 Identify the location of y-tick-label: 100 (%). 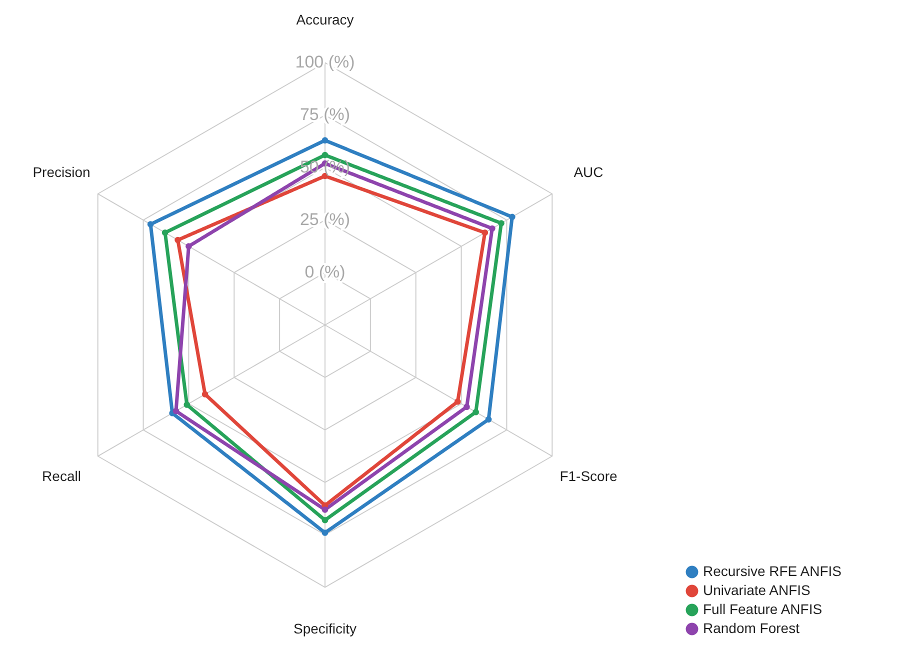
(325, 62).